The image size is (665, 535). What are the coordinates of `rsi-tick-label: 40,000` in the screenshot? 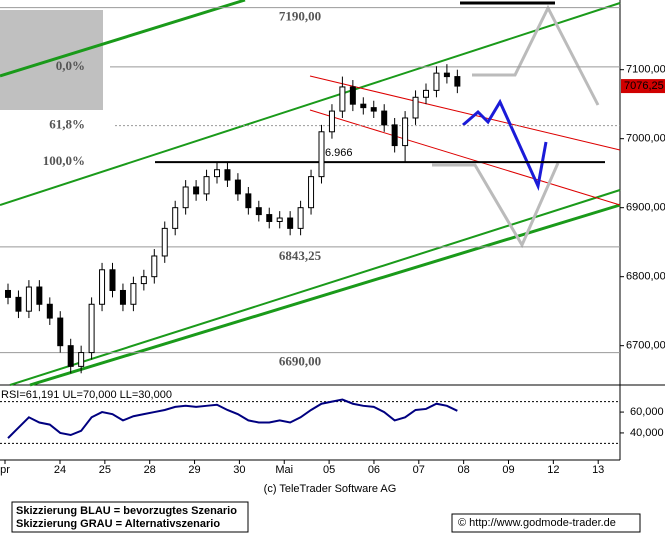 It's located at (647, 433).